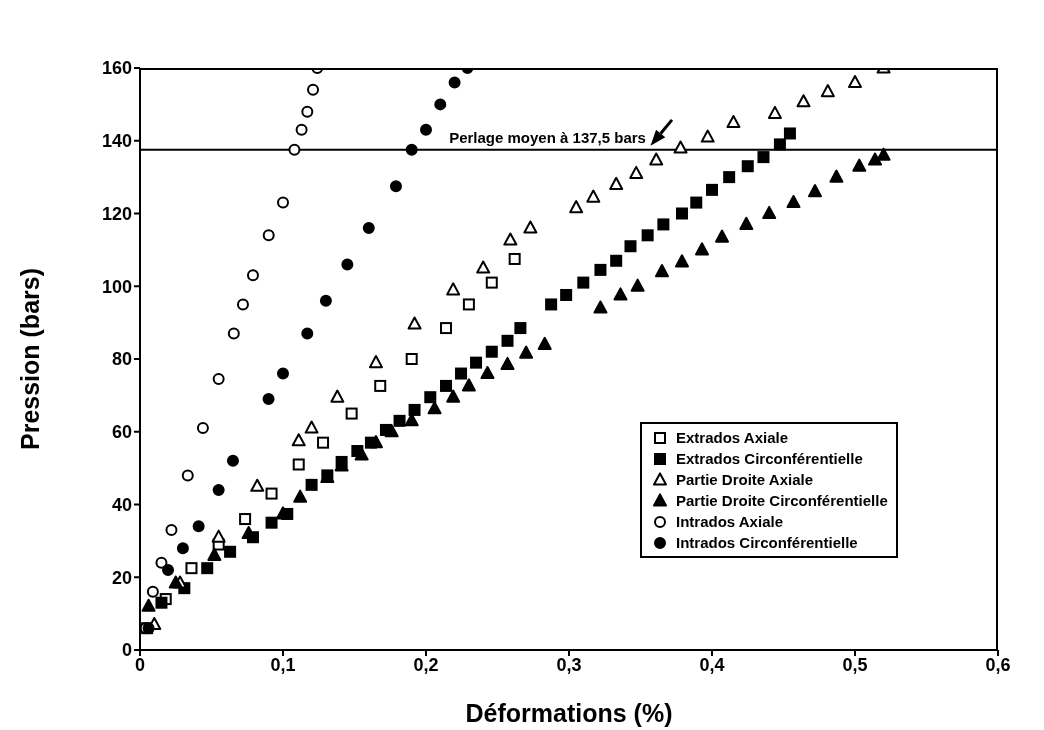  Describe the element at coordinates (729, 521) in the screenshot. I see `legend-label: Intrados Axiale` at that location.